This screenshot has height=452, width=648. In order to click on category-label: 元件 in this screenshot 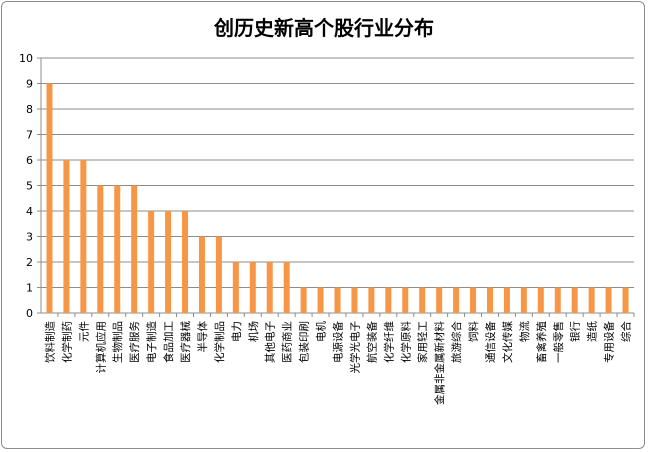, I will do `click(84, 331)`.